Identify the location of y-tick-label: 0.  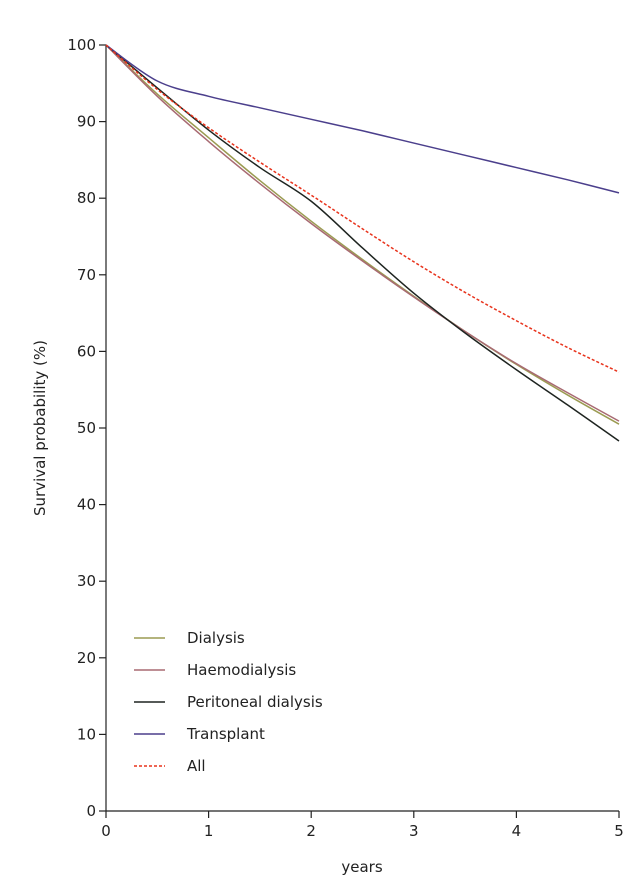
(91, 811).